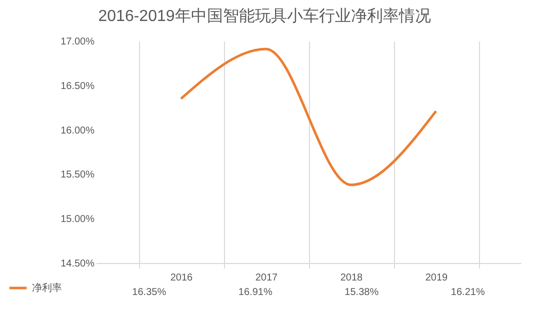  What do you see at coordinates (149, 292) in the screenshot?
I see `data-label: 16.35%` at bounding box center [149, 292].